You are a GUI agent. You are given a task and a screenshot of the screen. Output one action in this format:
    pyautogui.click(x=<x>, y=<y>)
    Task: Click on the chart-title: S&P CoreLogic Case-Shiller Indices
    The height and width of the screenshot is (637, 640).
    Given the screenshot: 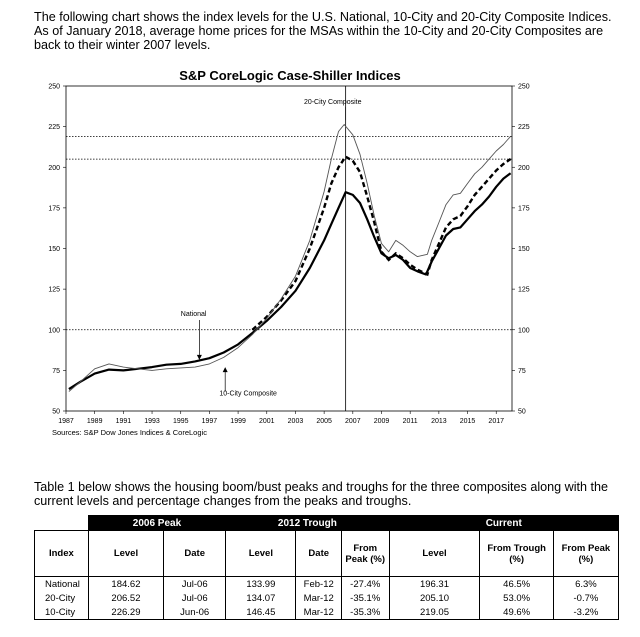 What is the action you would take?
    pyautogui.click(x=290, y=75)
    